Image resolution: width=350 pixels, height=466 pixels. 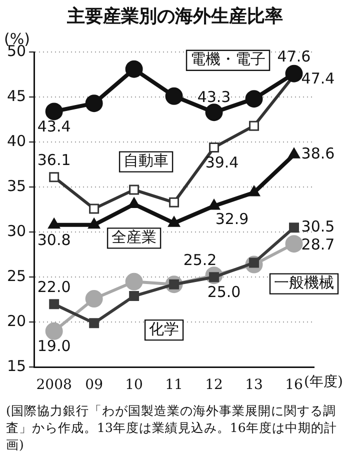 I want to click on data-label: 19.0, so click(x=54, y=346).